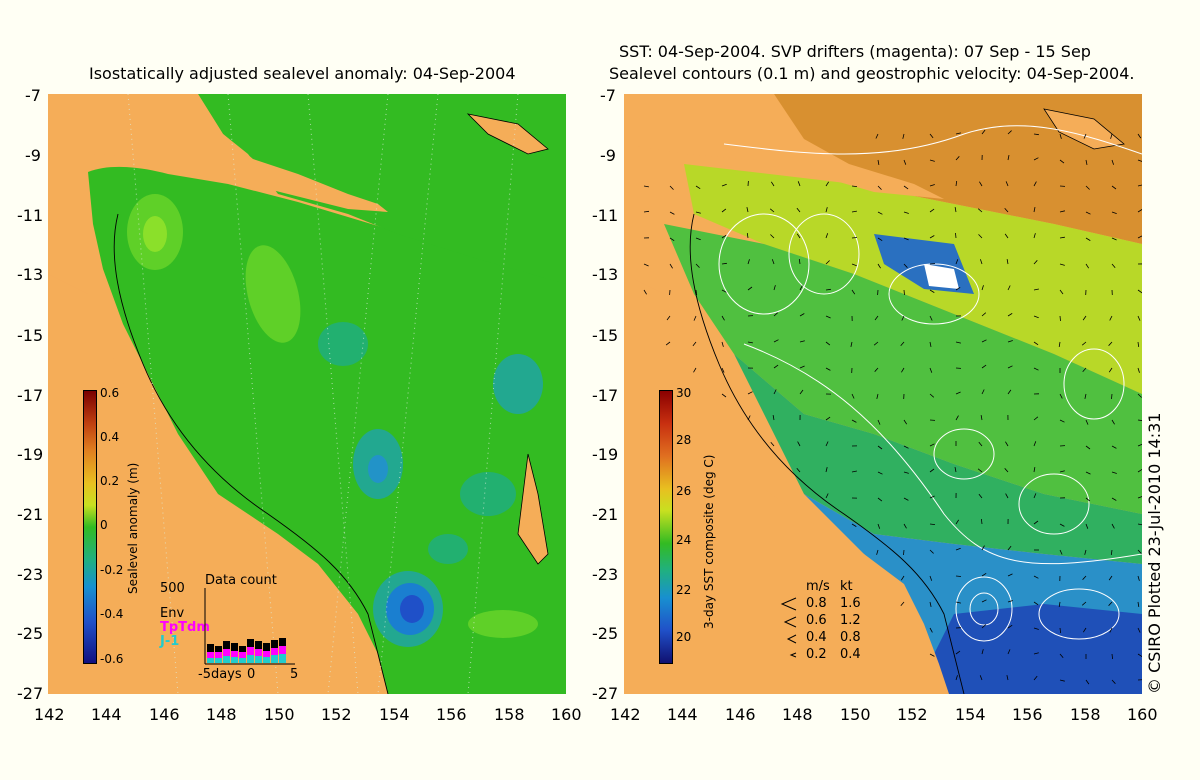 This screenshot has width=1200, height=780. What do you see at coordinates (110, 393) in the screenshot?
I see `sla-colorbar-tick: 0.6` at bounding box center [110, 393].